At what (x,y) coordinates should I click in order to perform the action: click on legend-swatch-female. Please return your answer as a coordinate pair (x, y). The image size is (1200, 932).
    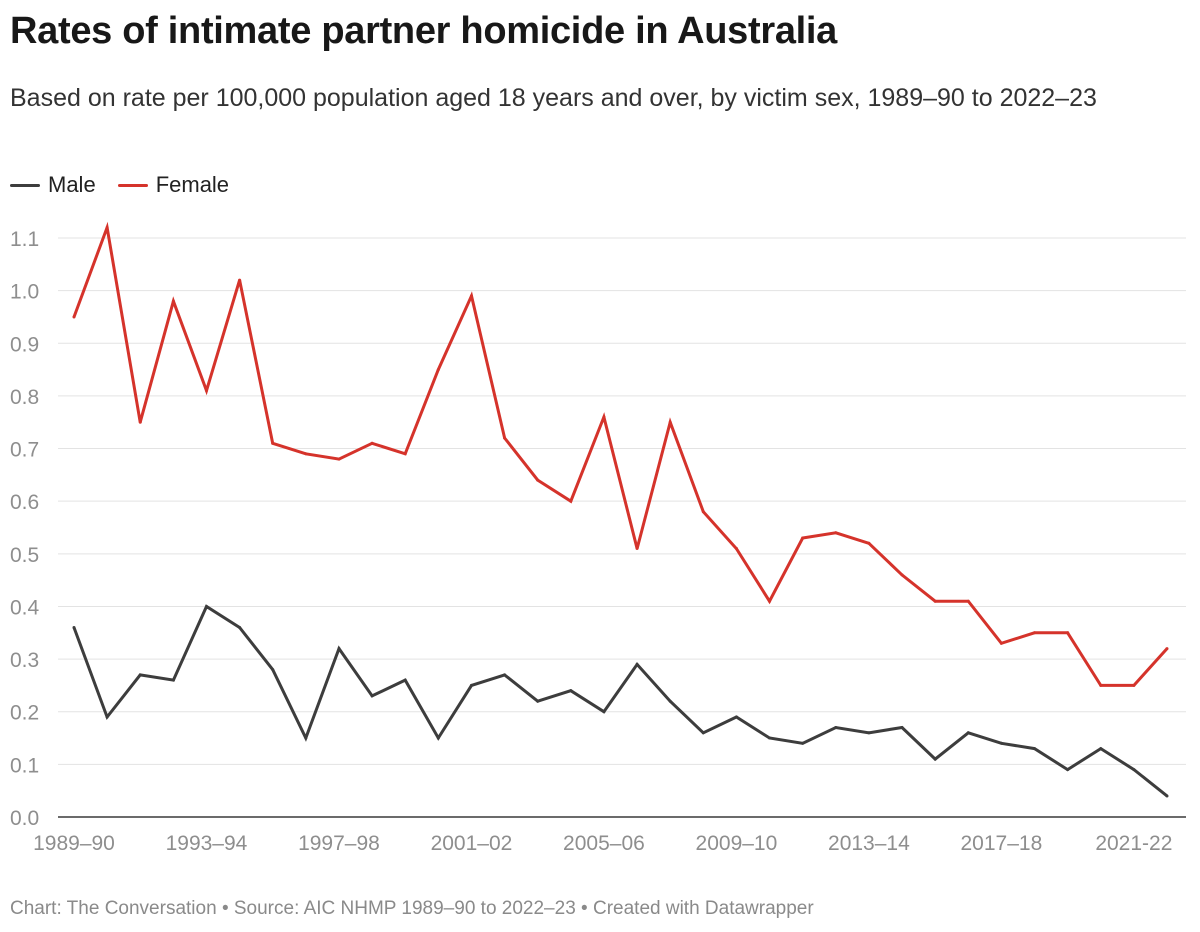
    Looking at the image, I should click on (132, 185).